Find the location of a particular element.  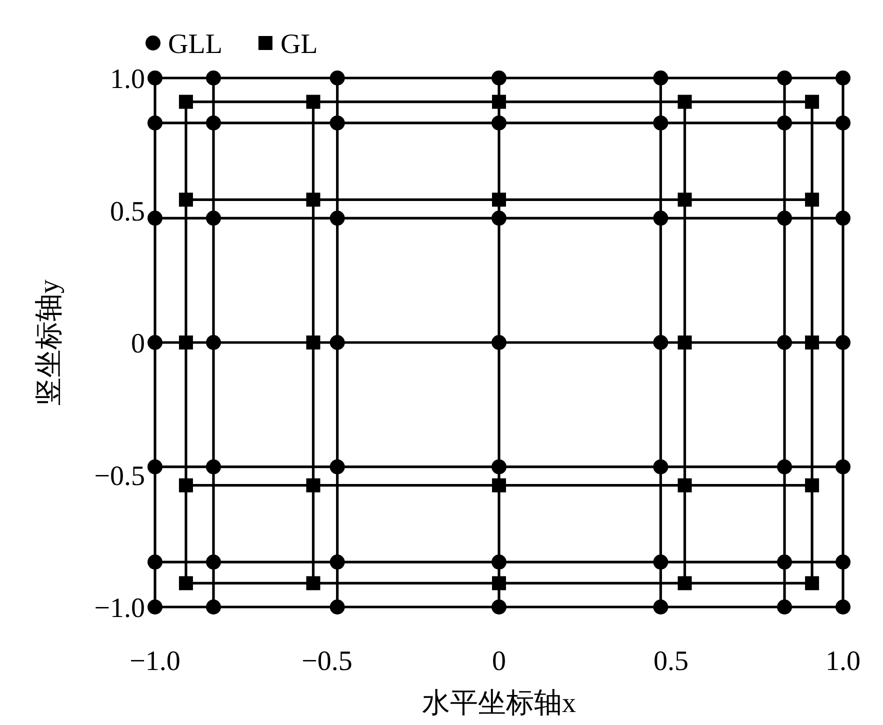

y-tick-label: −1.0 is located at coordinates (119, 608).